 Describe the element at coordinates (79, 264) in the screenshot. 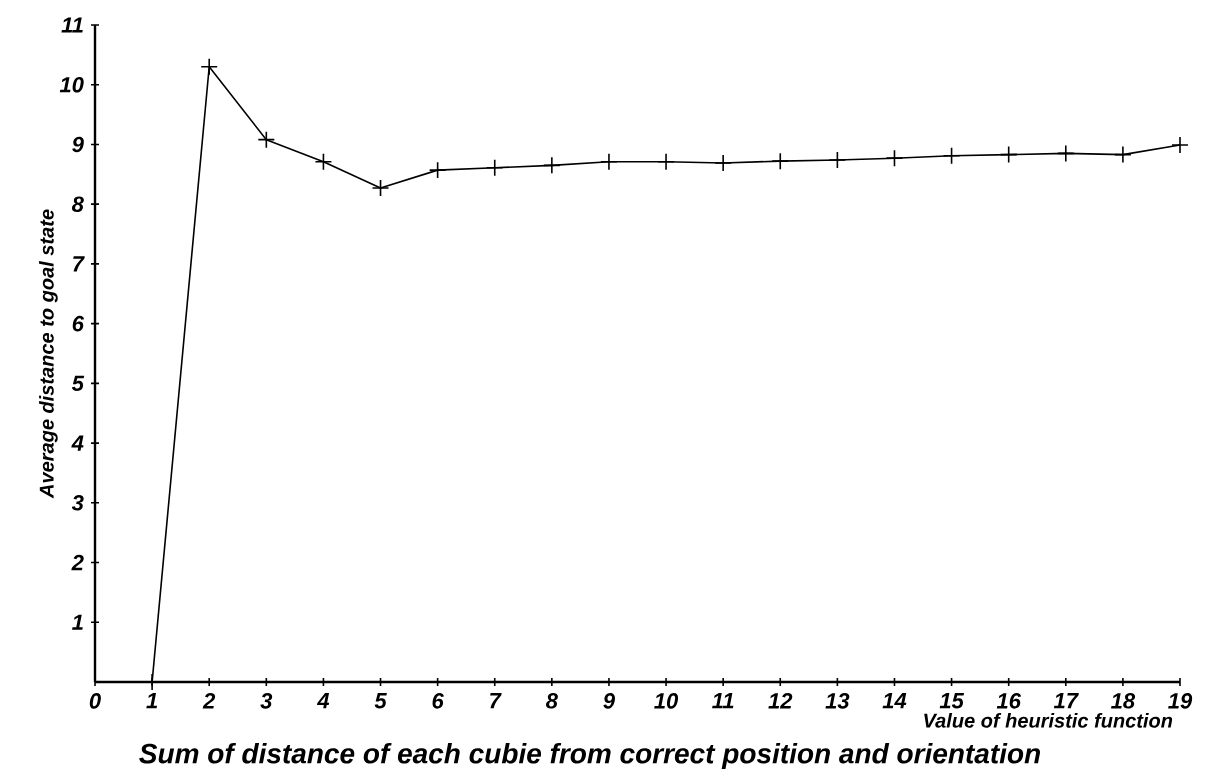

I see `y-tick-label: 7` at that location.